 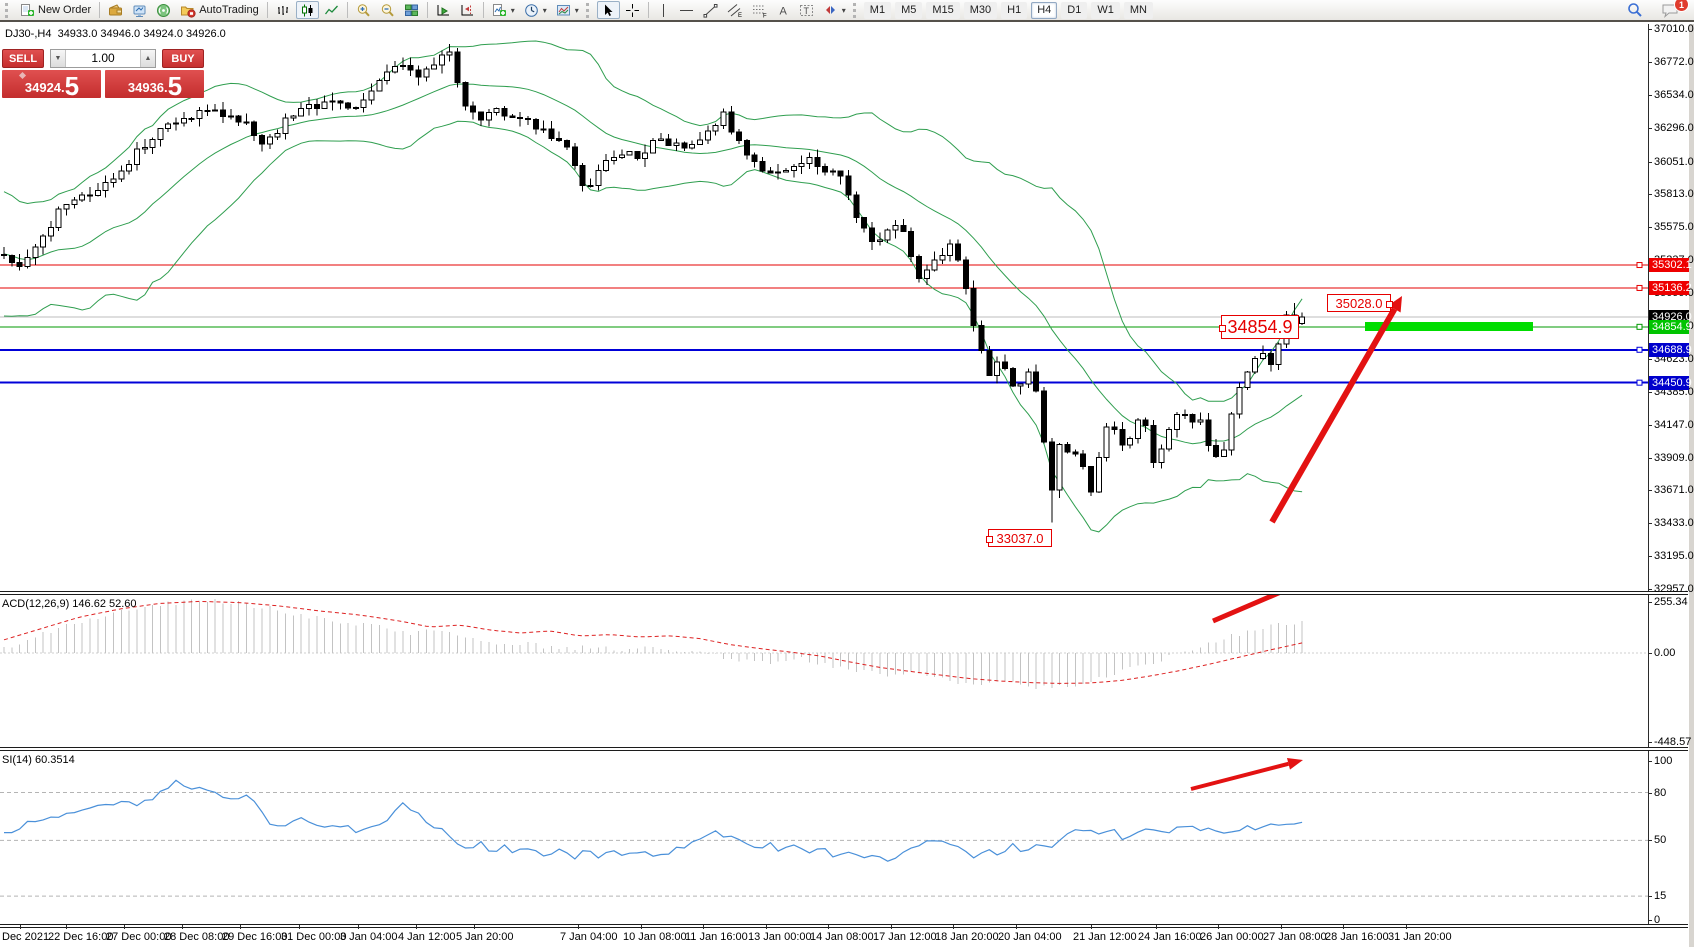 What do you see at coordinates (844, 749) in the screenshot?
I see `rsi-panel-divider` at bounding box center [844, 749].